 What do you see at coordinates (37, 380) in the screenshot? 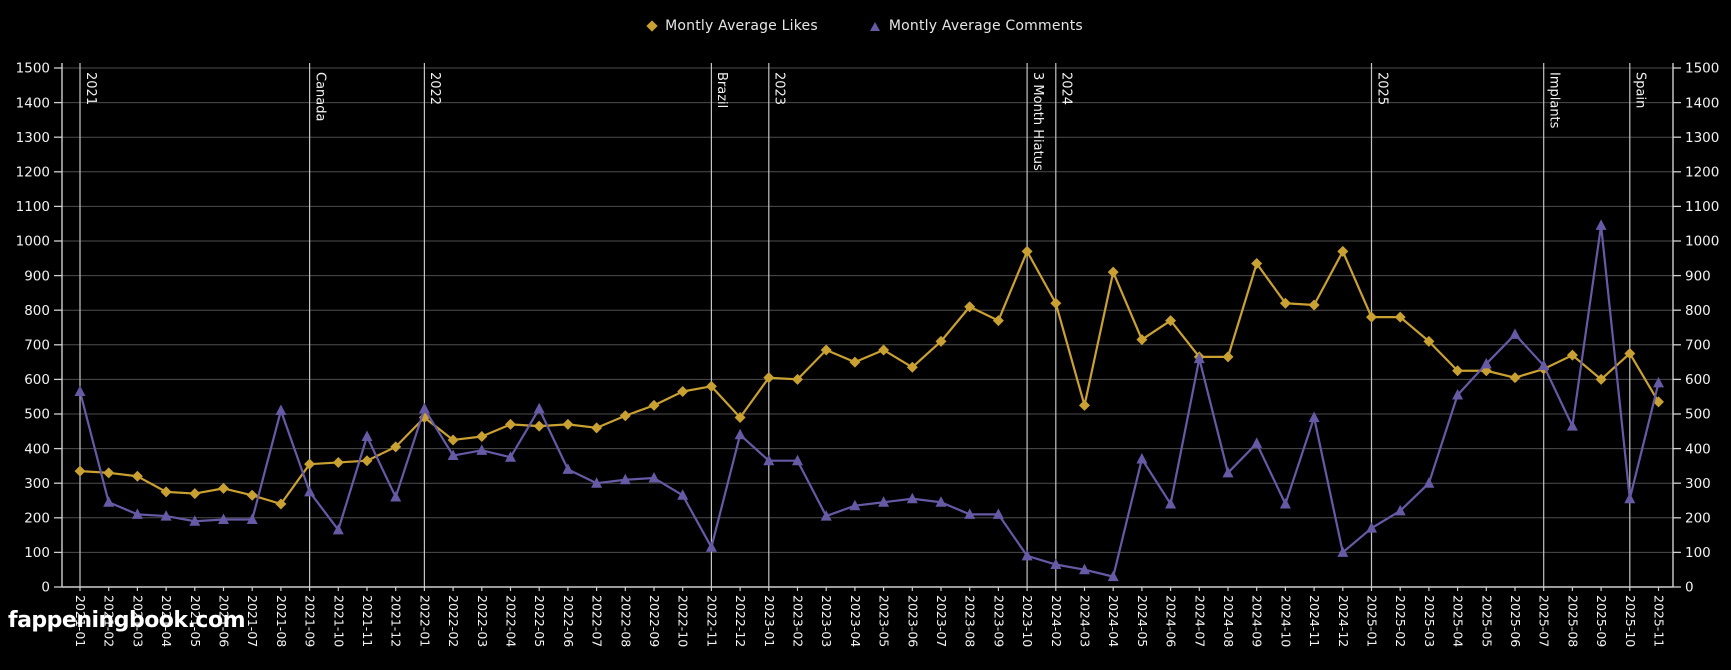
I see `y-tick-label-left: 600` at bounding box center [37, 380].